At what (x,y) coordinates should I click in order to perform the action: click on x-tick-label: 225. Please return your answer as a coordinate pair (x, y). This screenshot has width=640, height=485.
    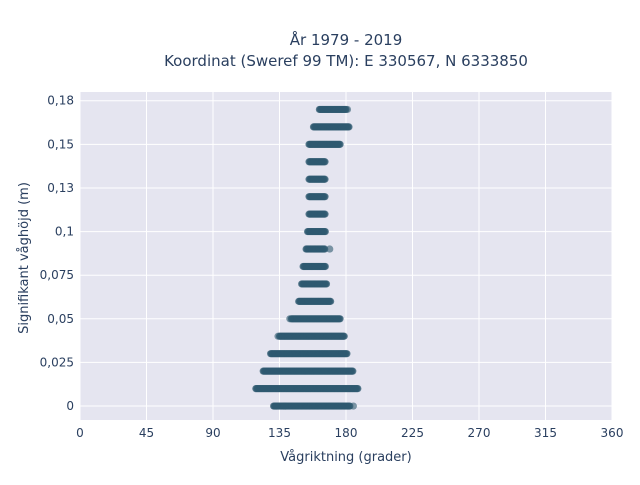
    Looking at the image, I should click on (412, 433).